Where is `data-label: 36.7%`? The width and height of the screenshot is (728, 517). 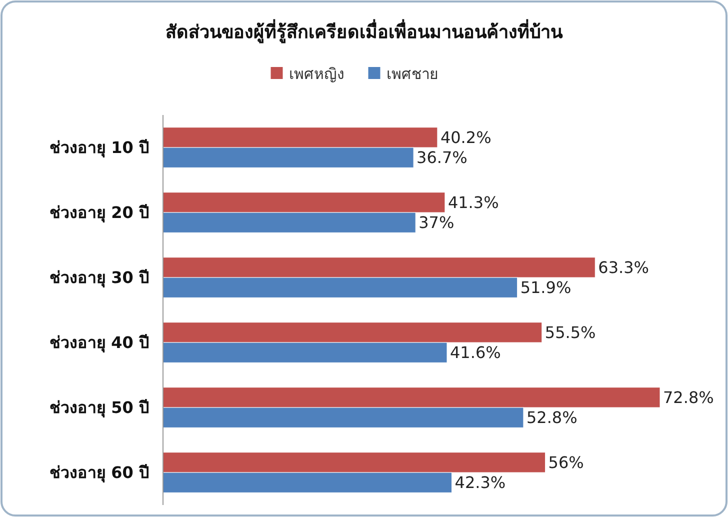
data-label: 36.7% is located at coordinates (442, 158).